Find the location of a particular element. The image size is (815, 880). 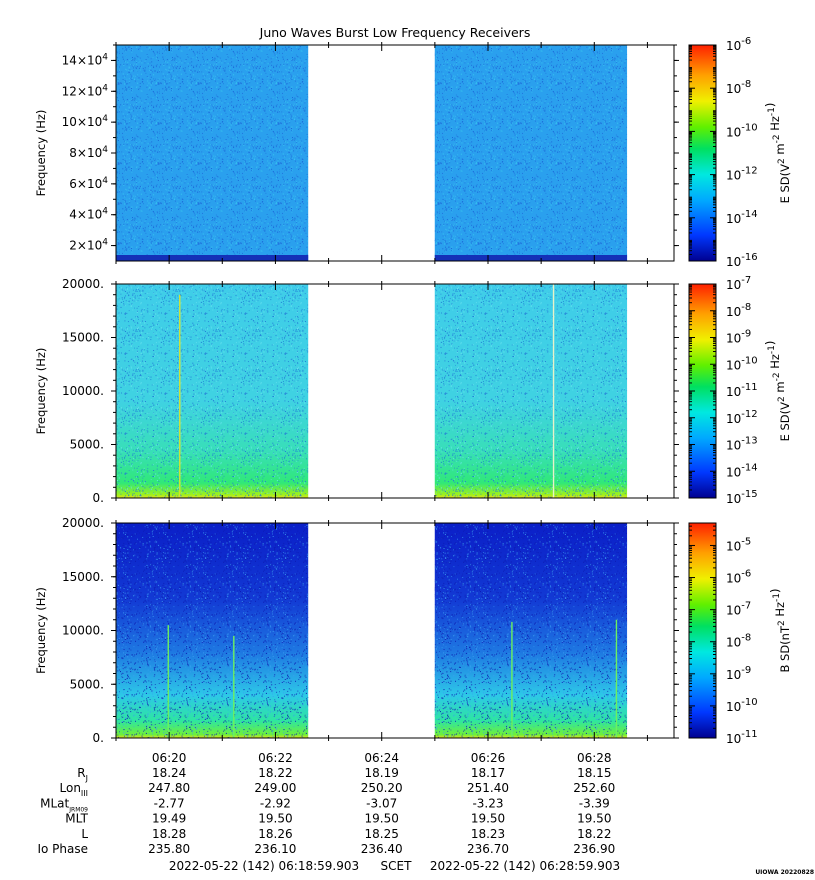

ephemeris-value: 18.28 is located at coordinates (169, 834).